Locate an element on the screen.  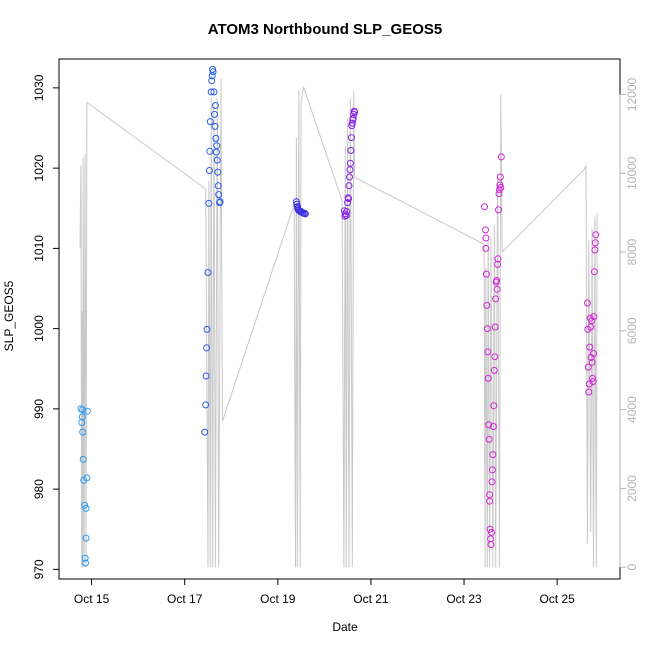
x-tick-label: Oct 19 is located at coordinates (278, 599).